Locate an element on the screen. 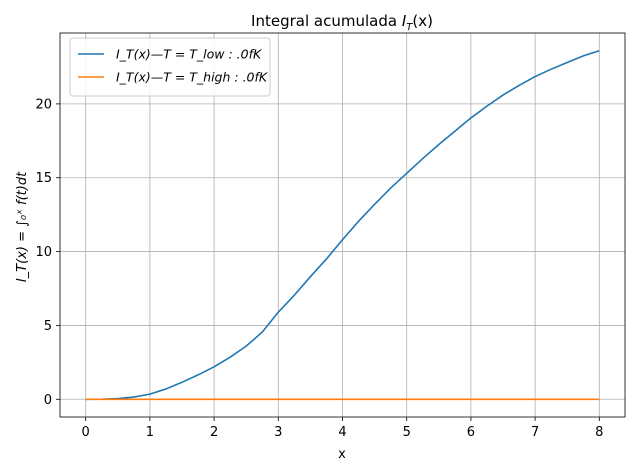 This screenshot has width=630, height=470. legend-box is located at coordinates (170, 67).